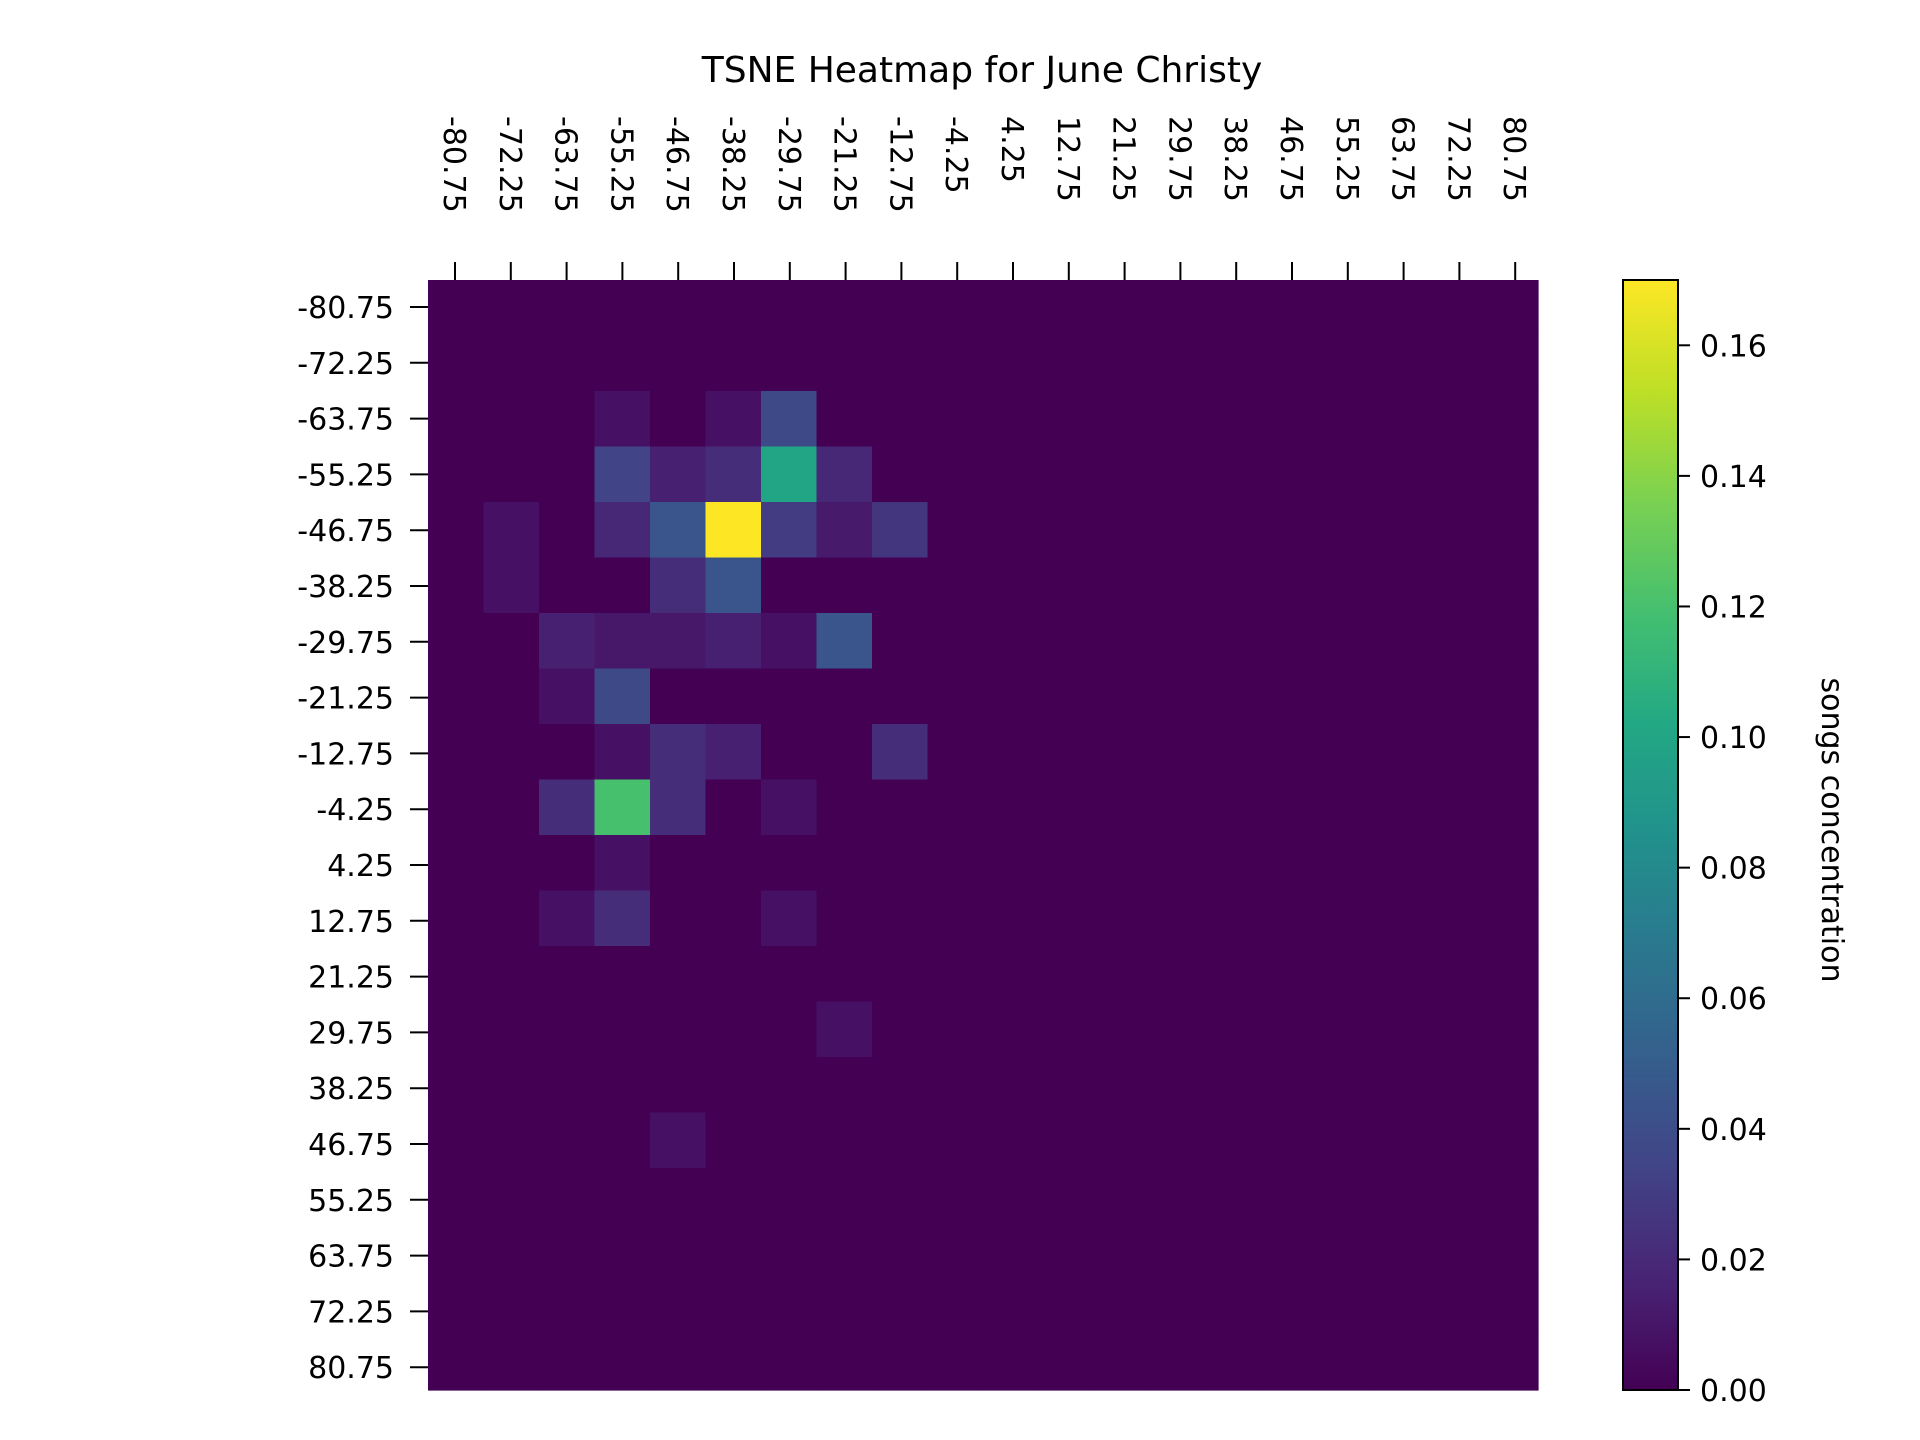 This screenshot has width=1920, height=1440. What do you see at coordinates (1733, 738) in the screenshot?
I see `colorbar-tick-label: 0.10` at bounding box center [1733, 738].